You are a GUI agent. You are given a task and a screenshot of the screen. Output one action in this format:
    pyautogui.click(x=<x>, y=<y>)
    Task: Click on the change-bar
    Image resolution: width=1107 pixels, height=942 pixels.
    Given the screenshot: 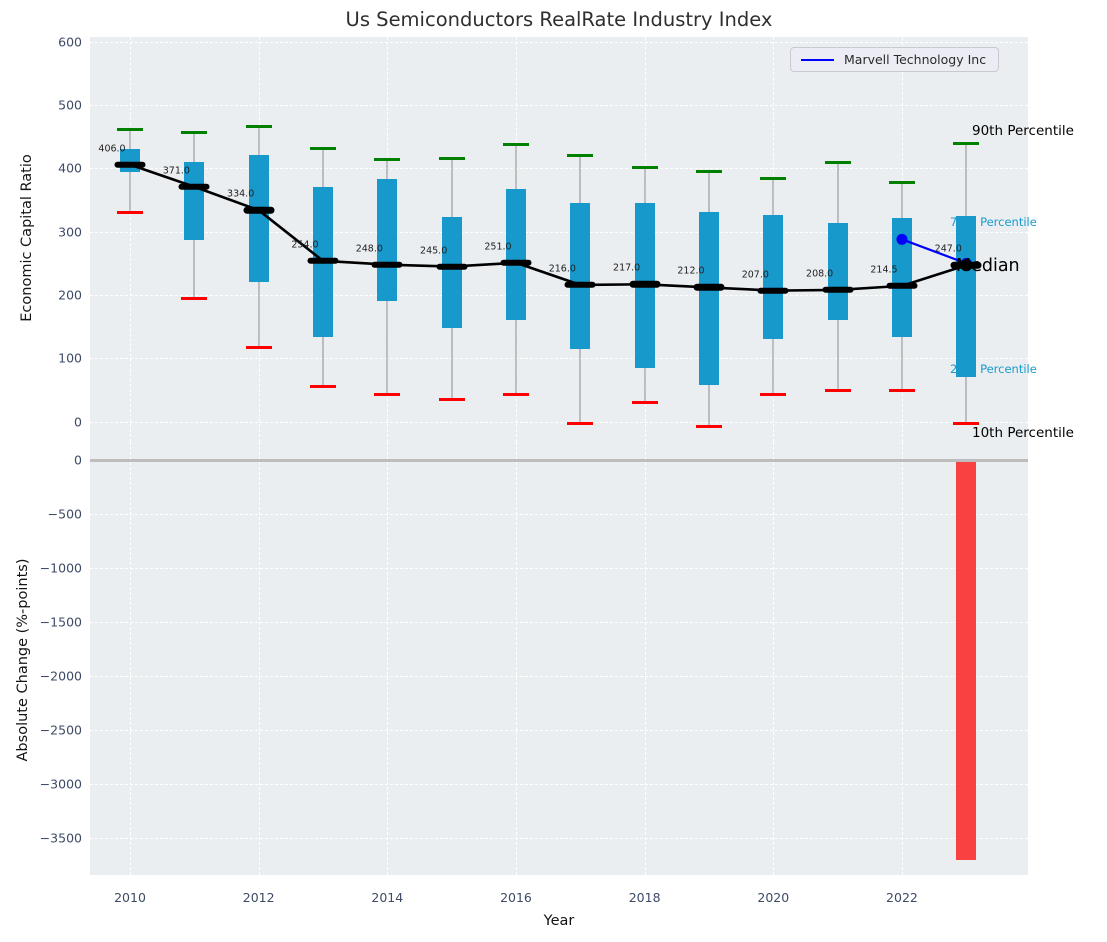 What is the action you would take?
    pyautogui.click(x=966, y=661)
    